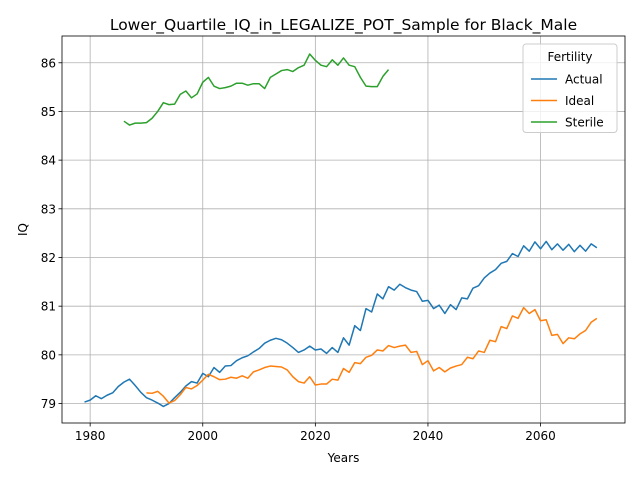  What do you see at coordinates (48, 258) in the screenshot?
I see `y-tick-label: 82` at bounding box center [48, 258].